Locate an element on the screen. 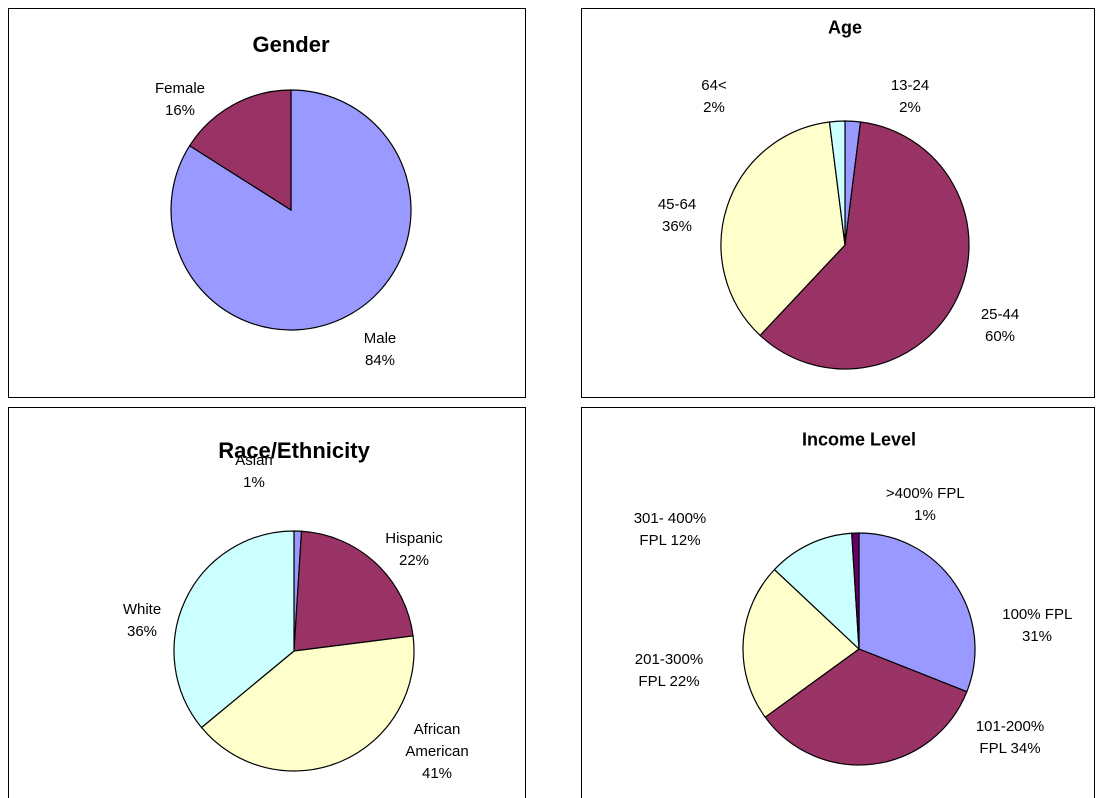  label-text: African American is located at coordinates (437, 740).